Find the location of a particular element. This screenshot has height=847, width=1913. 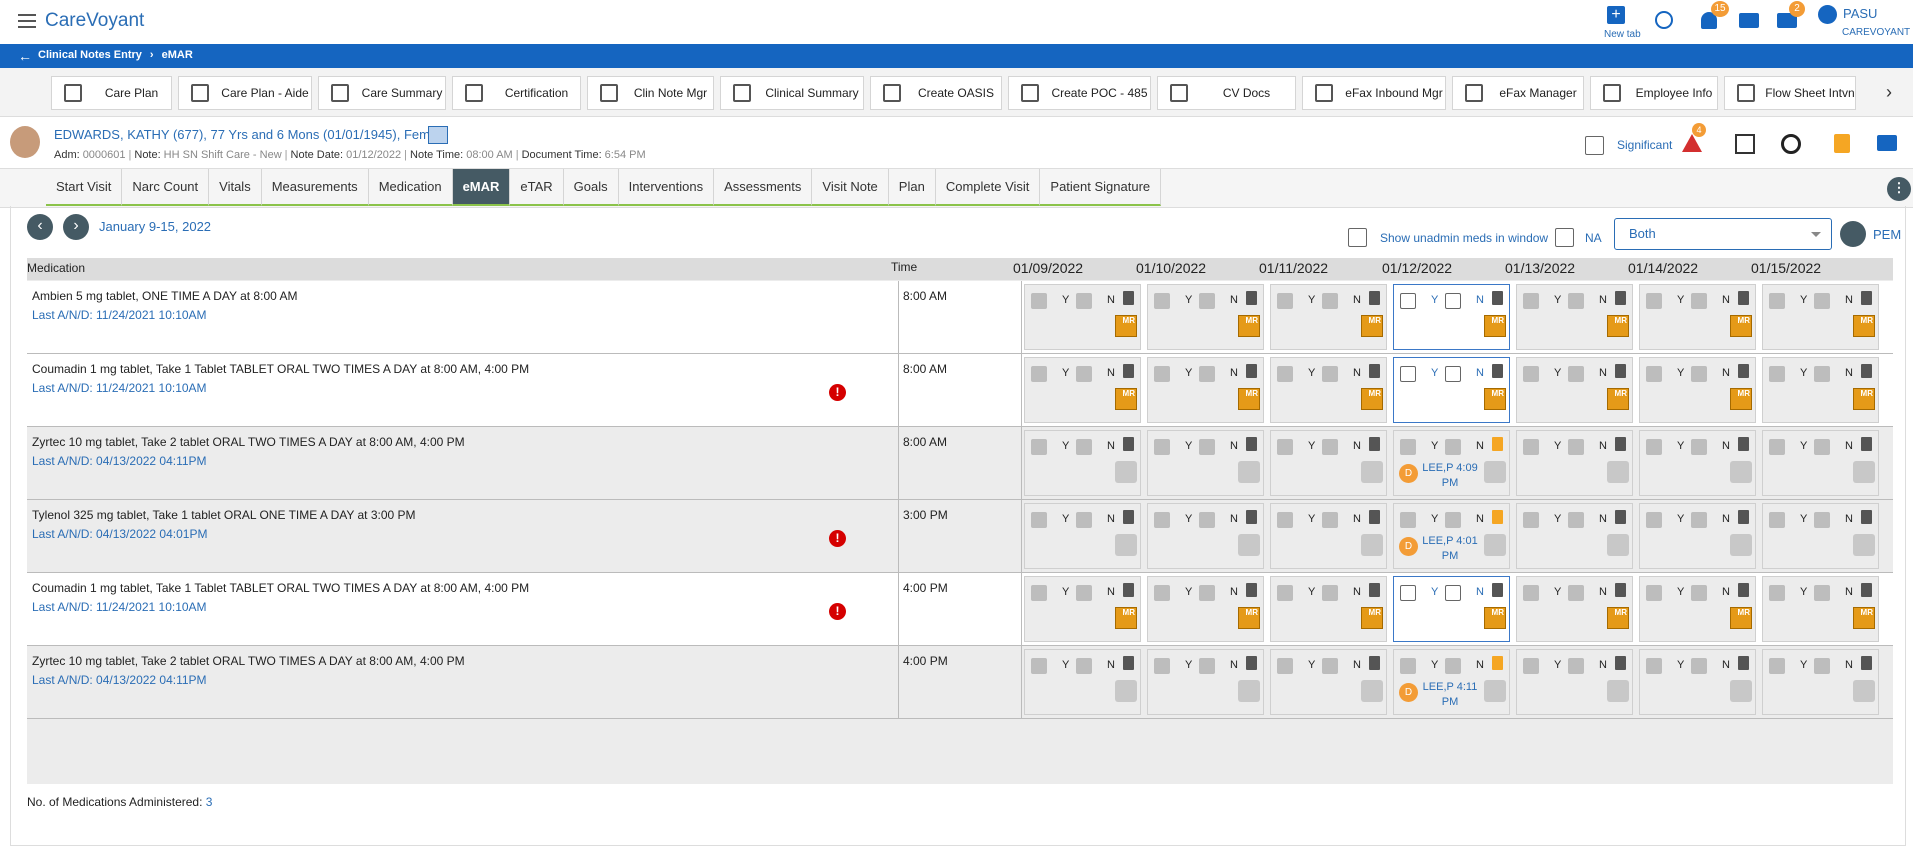

toolbar-item: Create OASIS is located at coordinates (936, 93).